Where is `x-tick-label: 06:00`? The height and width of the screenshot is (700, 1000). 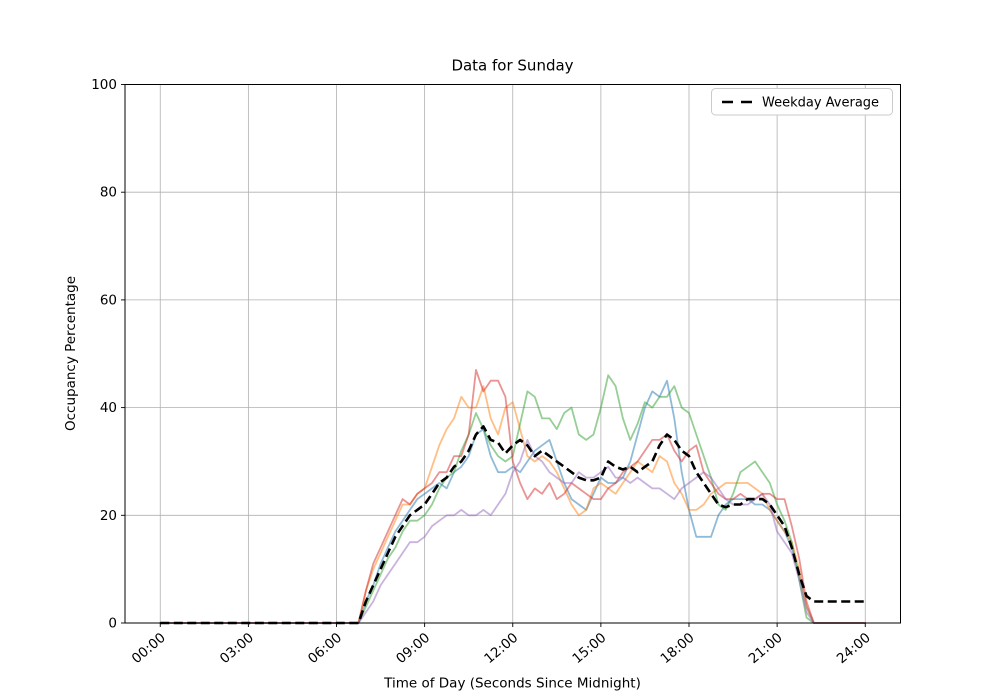 x-tick-label: 06:00 is located at coordinates (325, 648).